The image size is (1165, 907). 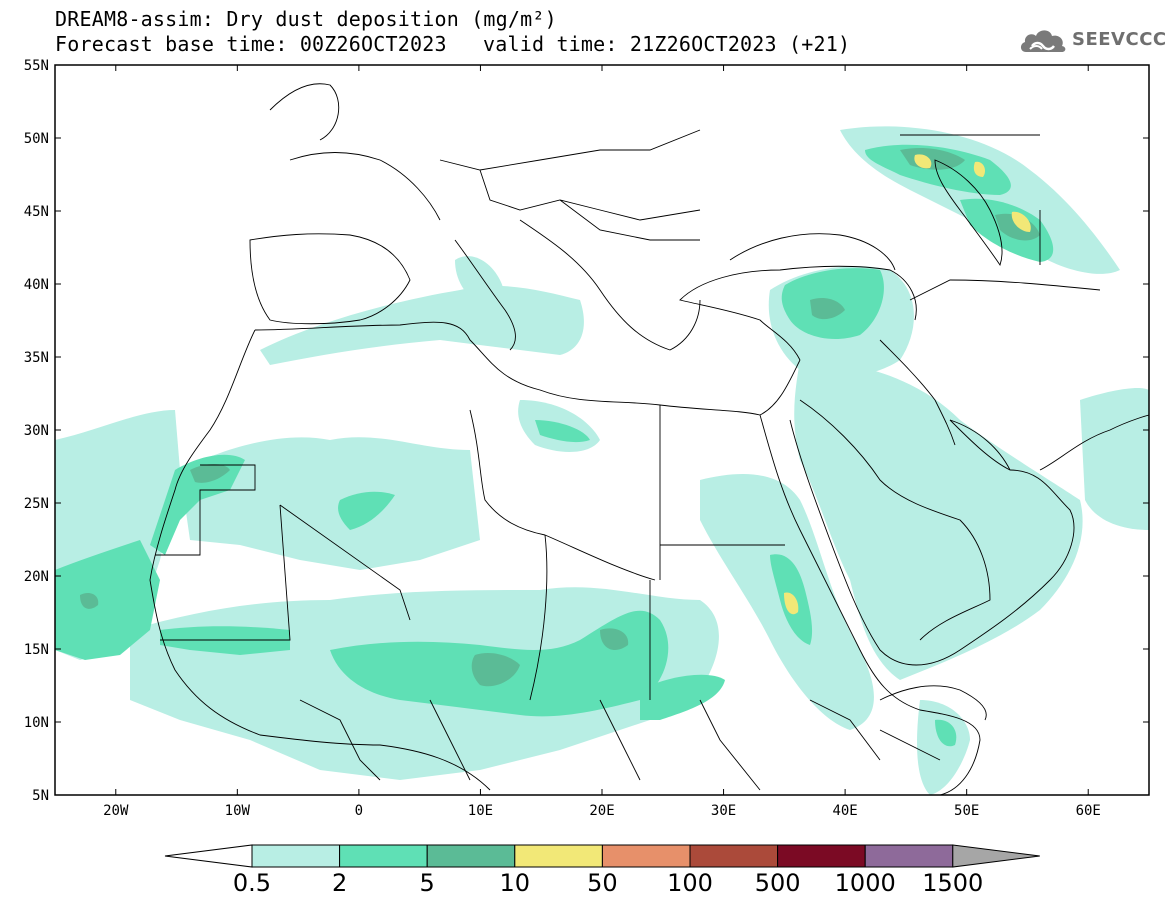 What do you see at coordinates (89, 601) in the screenshot?
I see `dark-field-atlantic` at bounding box center [89, 601].